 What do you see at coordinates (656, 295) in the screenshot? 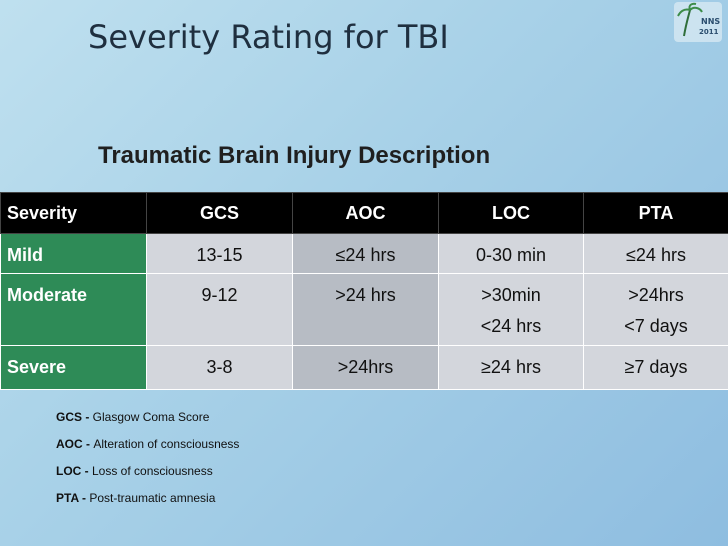
I see `pta-value: >24hrs` at bounding box center [656, 295].